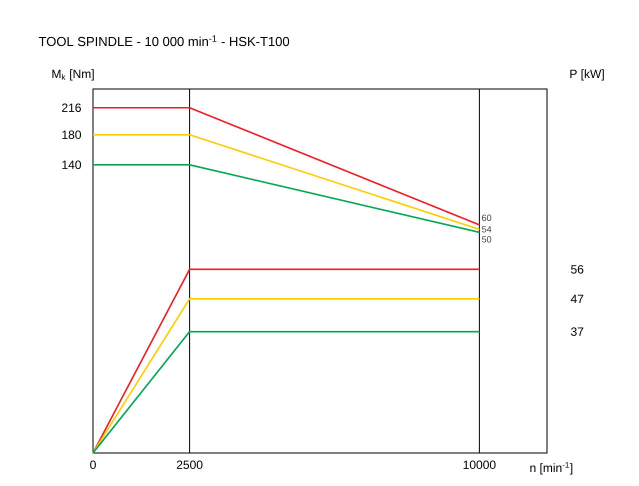  What do you see at coordinates (72, 165) in the screenshot?
I see `y-tick-label: 140` at bounding box center [72, 165].